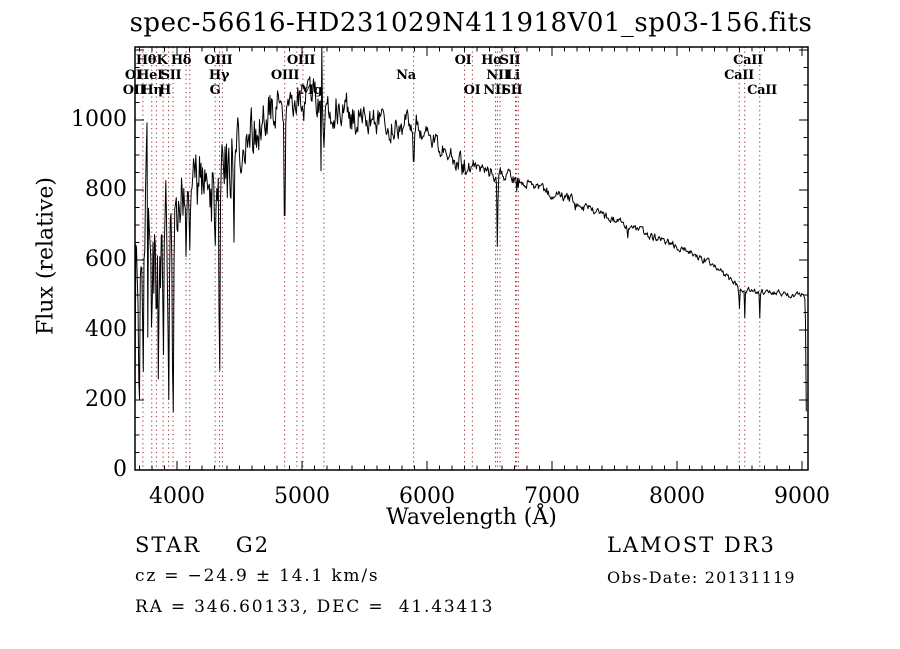  Describe the element at coordinates (302, 496) in the screenshot. I see `x-tick-label: 5000` at that location.